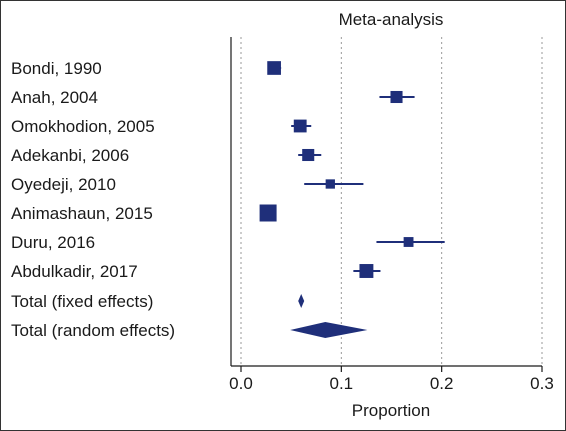 Image resolution: width=566 pixels, height=431 pixels. I want to click on x-tick-label: 0.1, so click(342, 383).